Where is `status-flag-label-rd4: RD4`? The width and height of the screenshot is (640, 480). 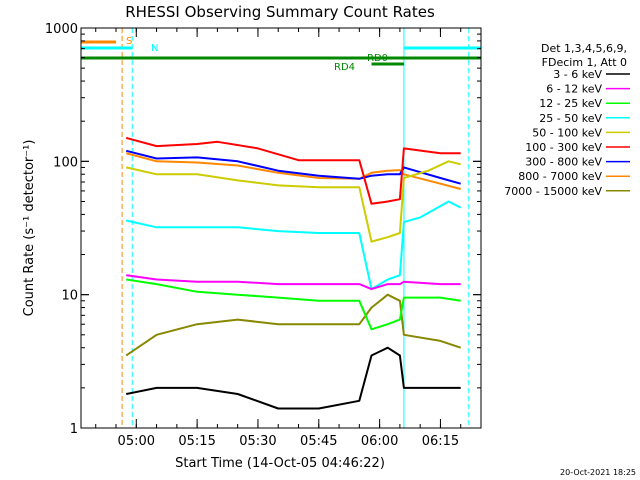 status-flag-label-rd4: RD4 is located at coordinates (344, 67).